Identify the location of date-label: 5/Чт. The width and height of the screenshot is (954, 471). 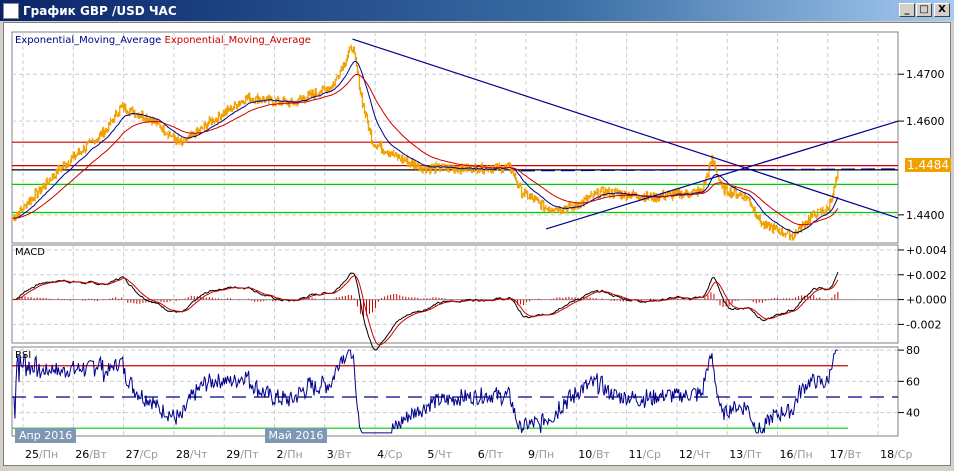
(440, 454).